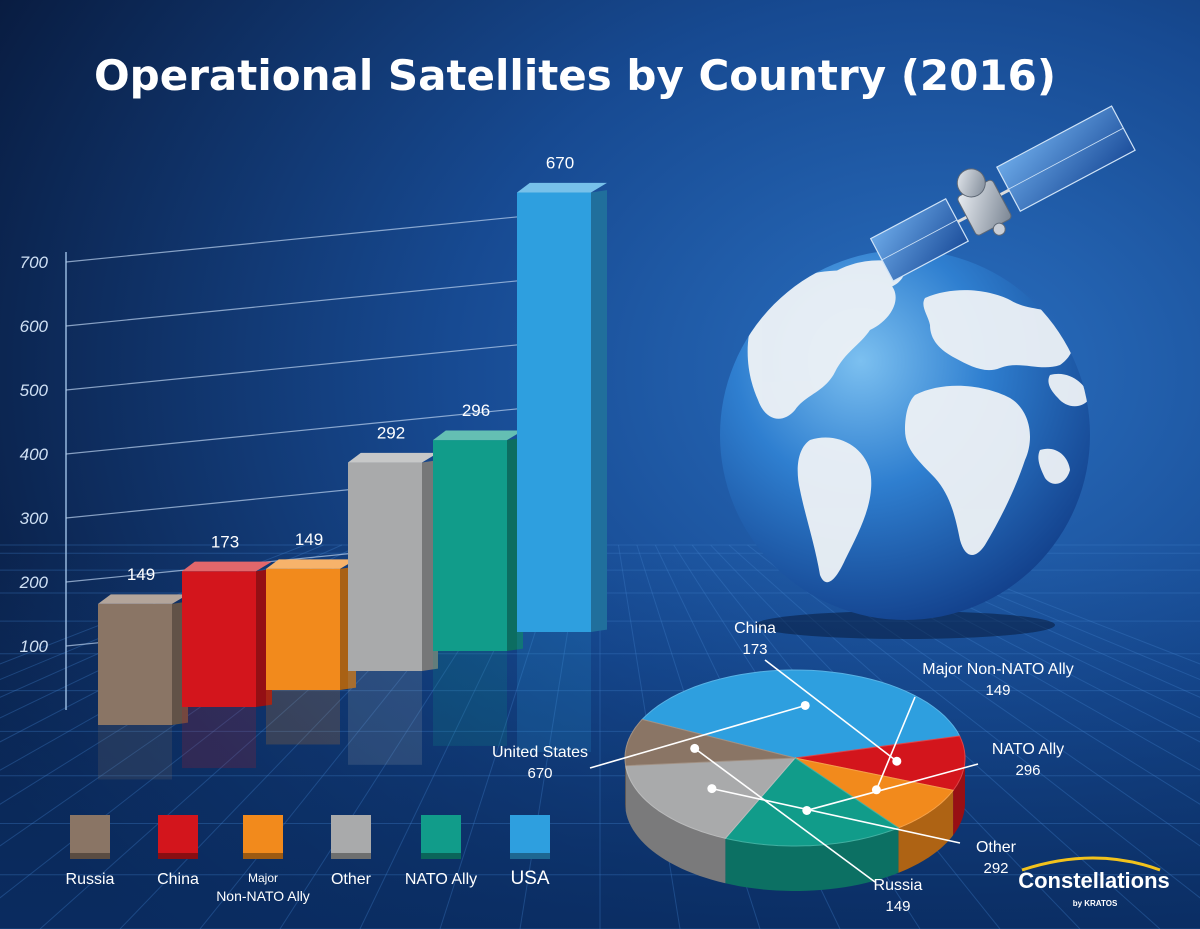  I want to click on pie-label: Russia 149, so click(806, 829).